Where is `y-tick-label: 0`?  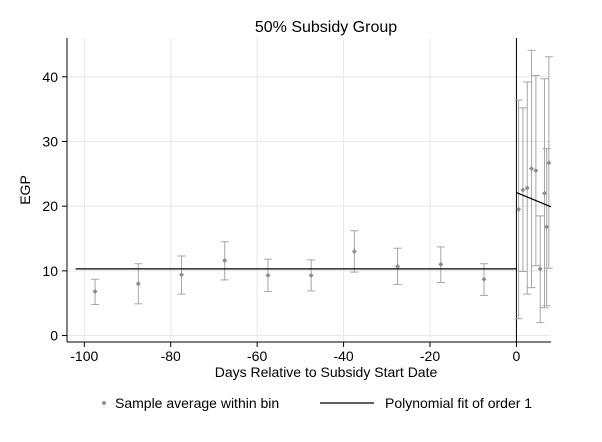
y-tick-label: 0 is located at coordinates (54, 336).